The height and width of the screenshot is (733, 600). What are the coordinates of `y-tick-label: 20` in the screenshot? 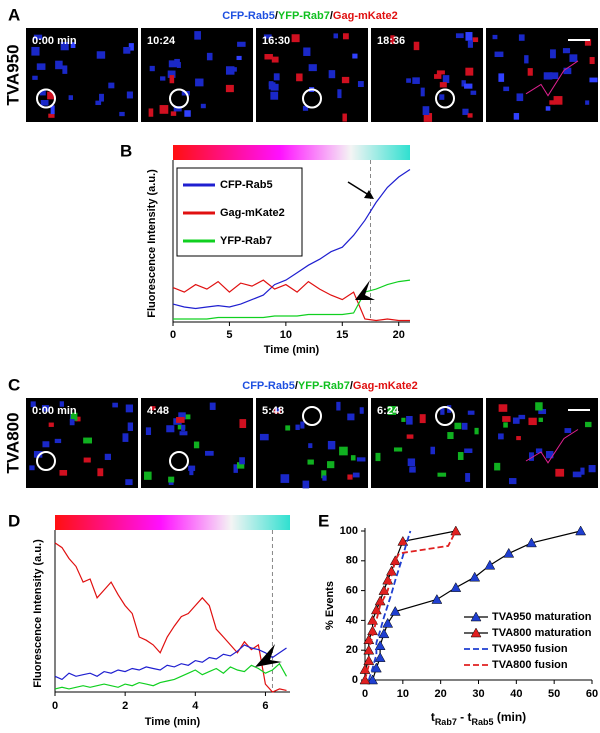 It's located at (352, 650).